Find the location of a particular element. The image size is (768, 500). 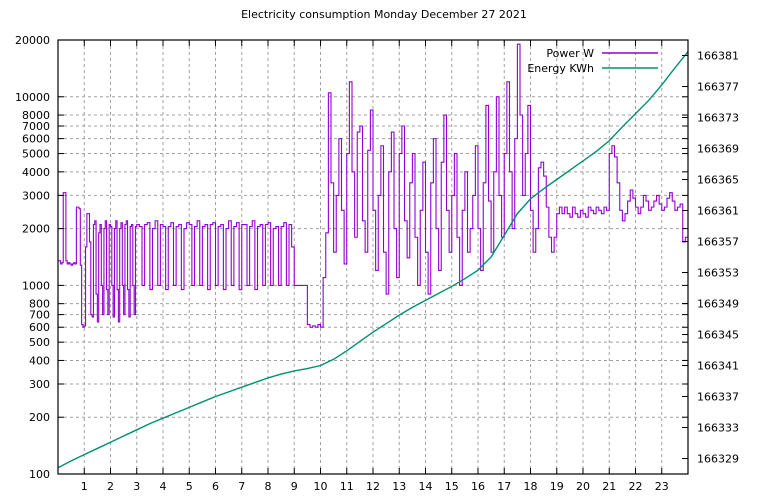

x-tick-label: 22 is located at coordinates (636, 486).